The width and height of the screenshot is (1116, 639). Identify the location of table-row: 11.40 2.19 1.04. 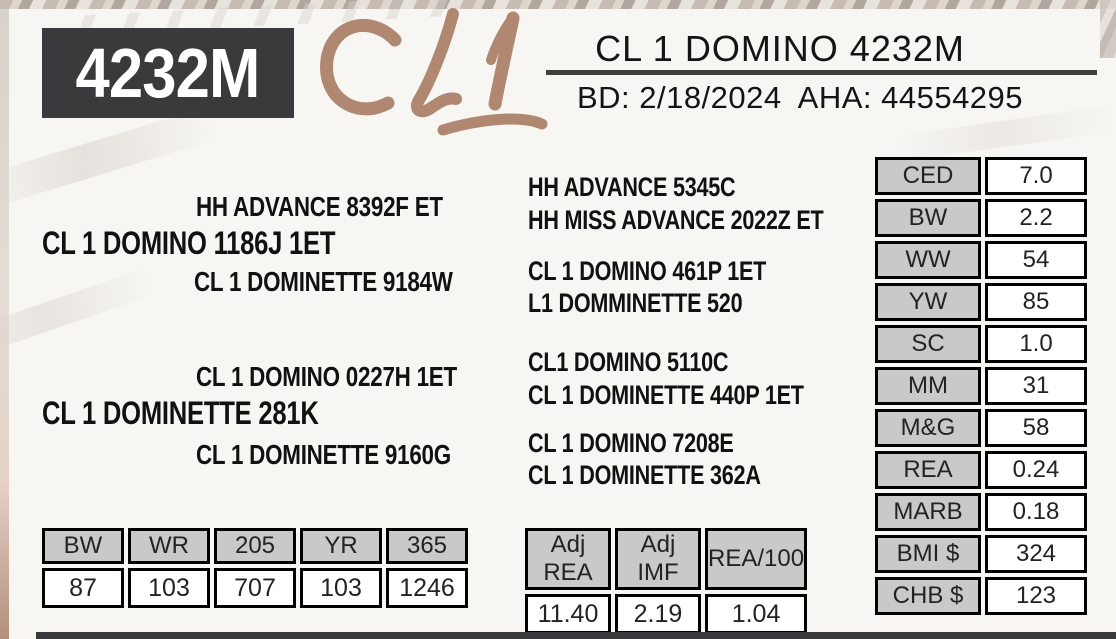
(666, 614).